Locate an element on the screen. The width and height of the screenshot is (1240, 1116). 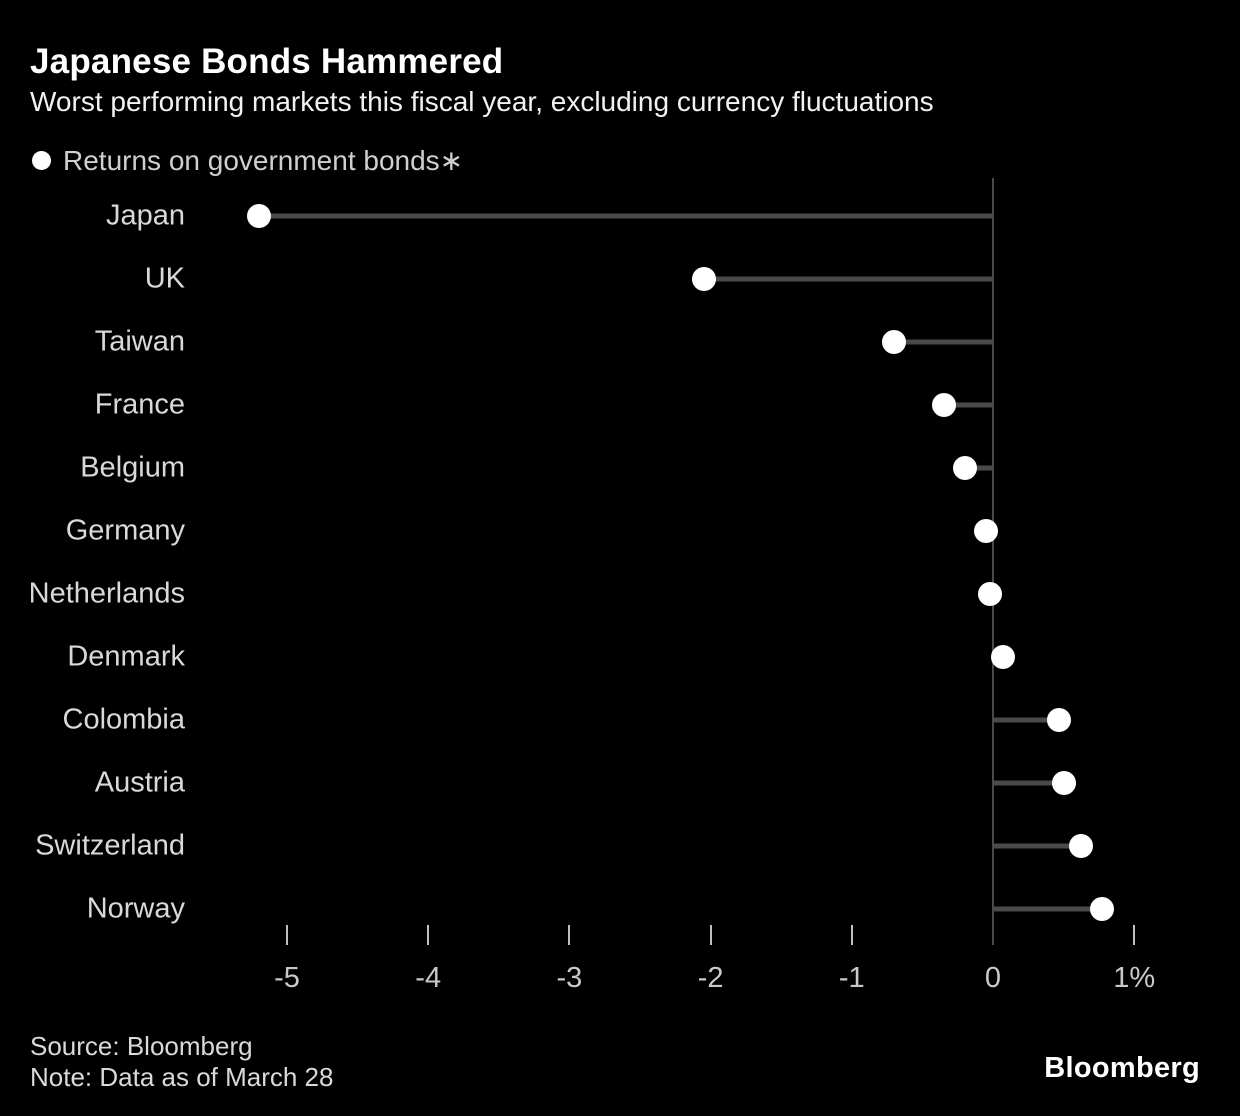
zero-axis-line is located at coordinates (993, 561).